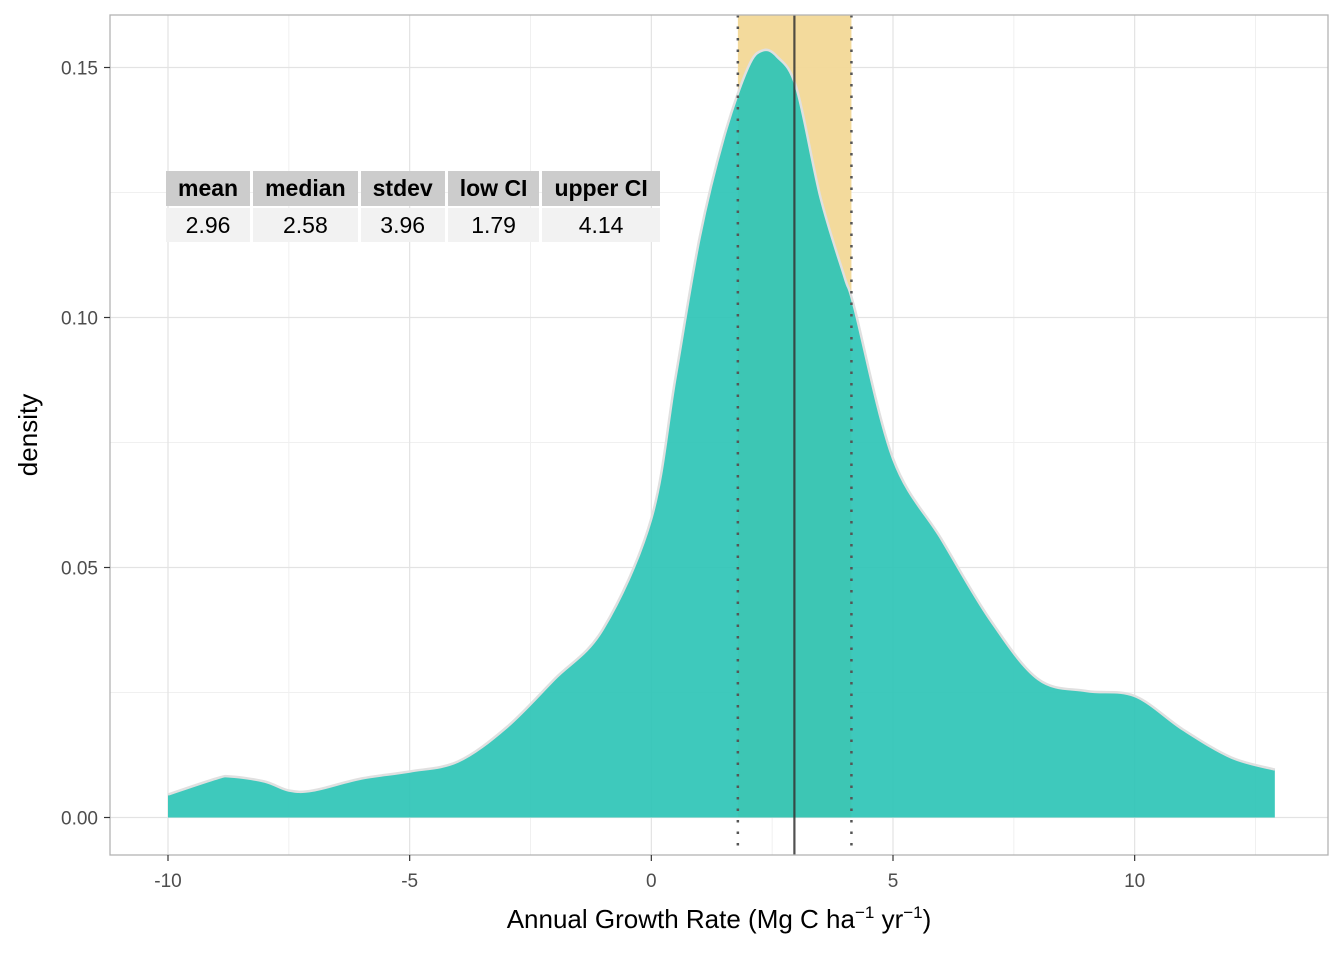 The height and width of the screenshot is (960, 1344). What do you see at coordinates (681, 919) in the screenshot?
I see `x-axis-title-part: Annual Growth Rate (Mg C ha` at bounding box center [681, 919].